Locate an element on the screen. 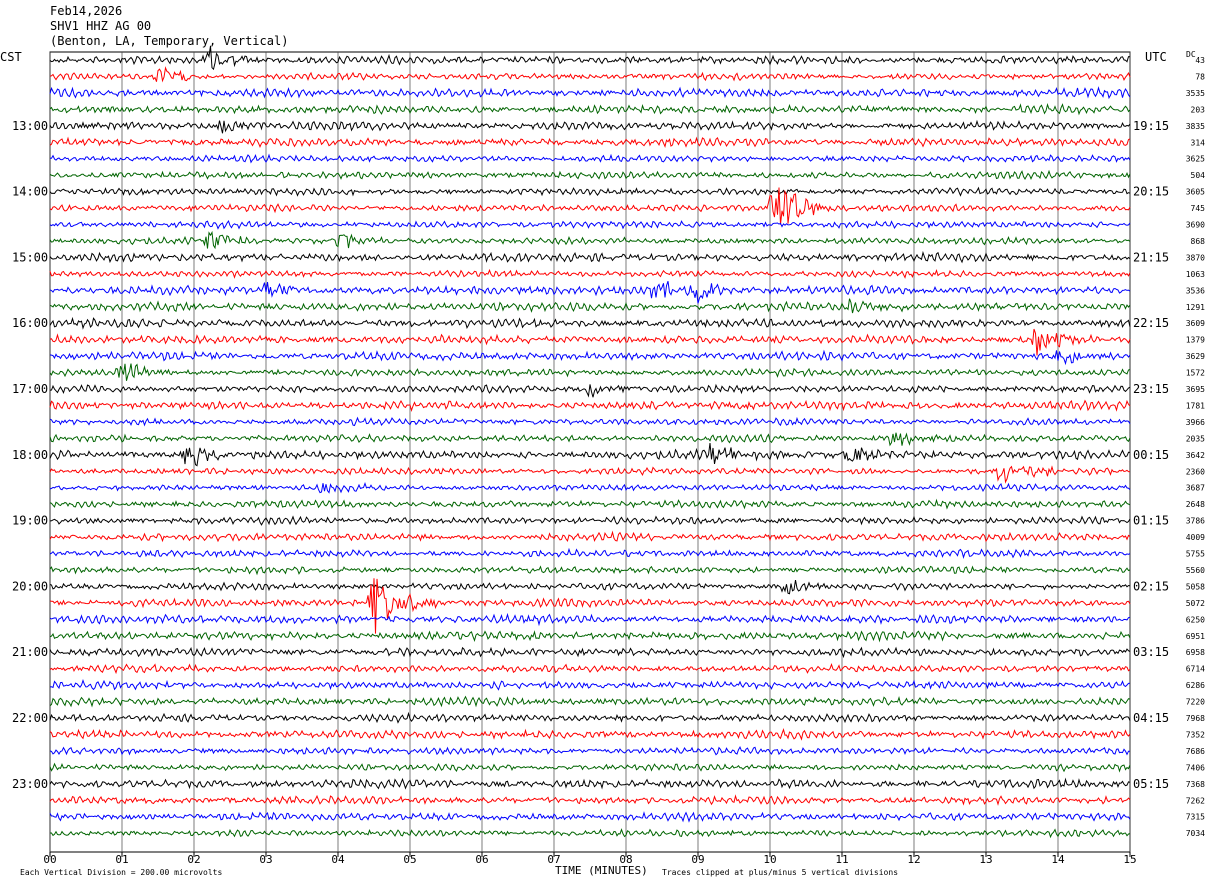  dc-offset-label: 868 is located at coordinates (1198, 241).